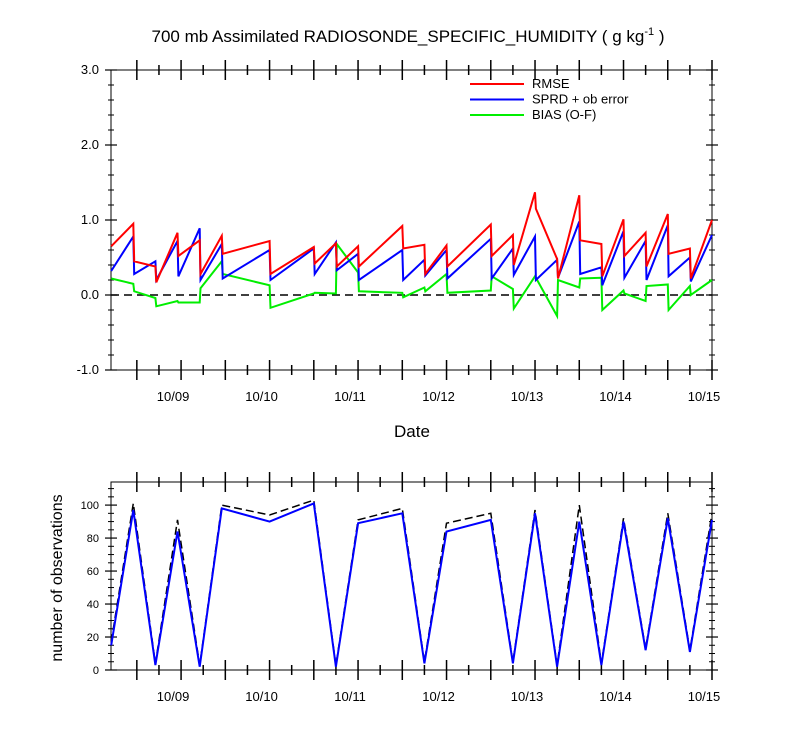  I want to click on count-x-tick-label-10-11: 10/11, so click(350, 696).